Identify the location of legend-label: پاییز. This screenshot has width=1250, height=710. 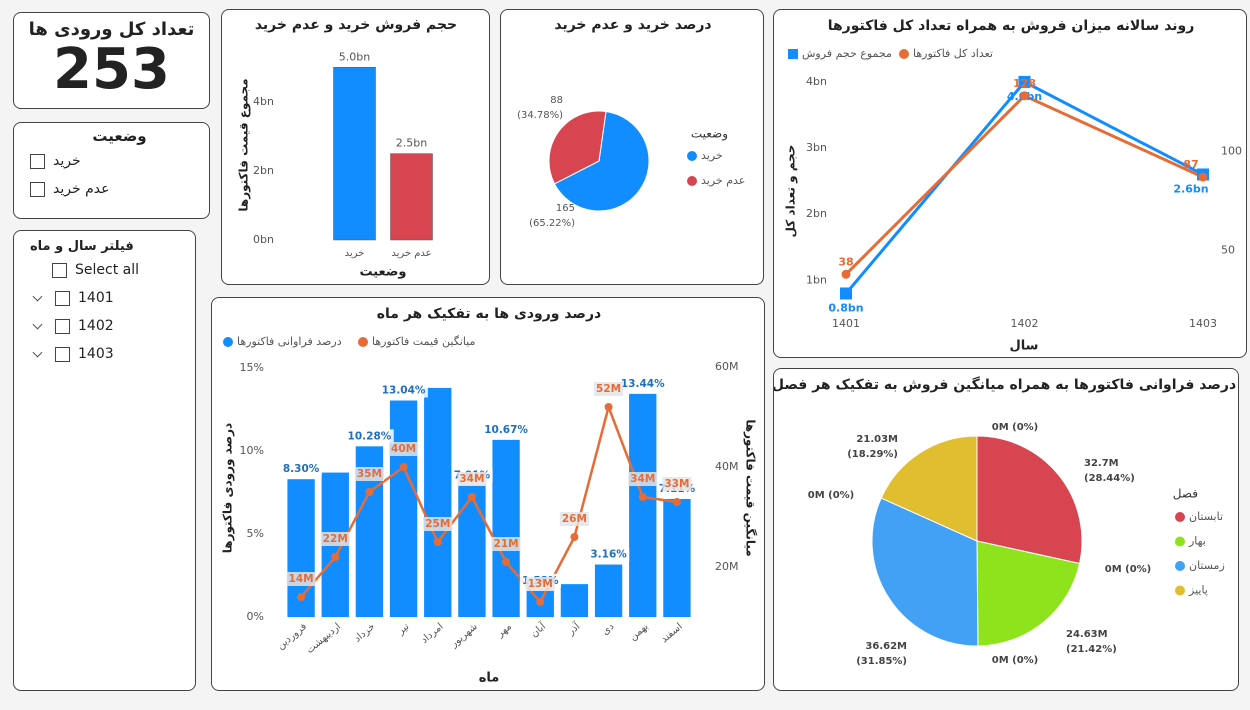
(1198, 590).